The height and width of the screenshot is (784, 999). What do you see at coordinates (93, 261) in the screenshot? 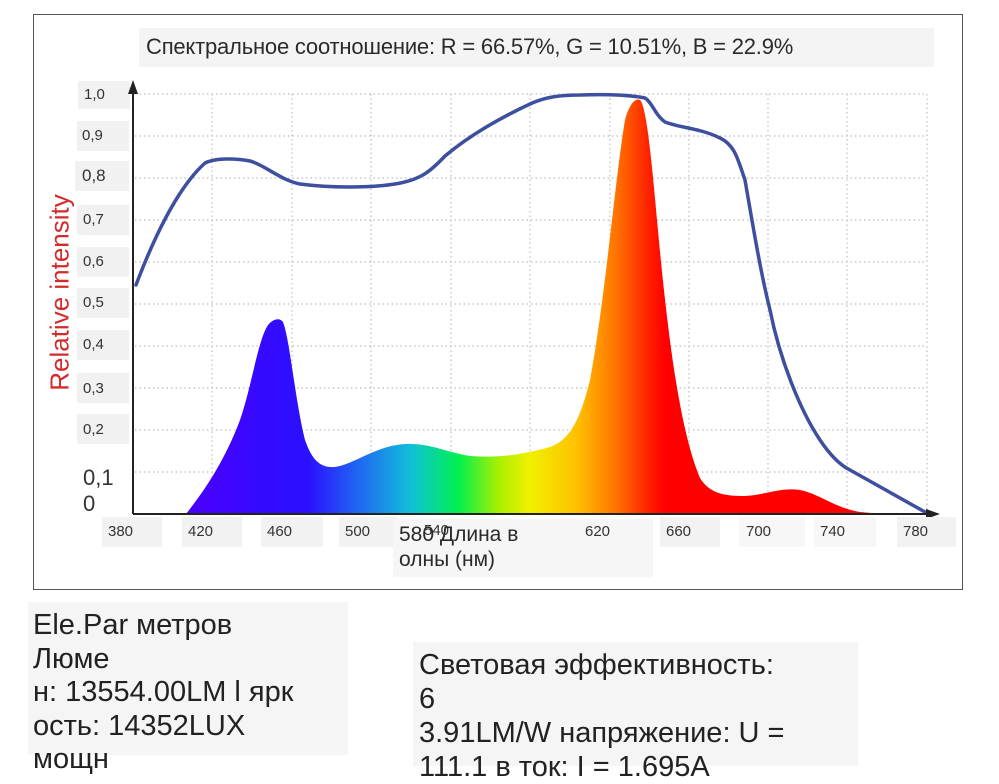
I see `ytick-0-6: 0,6` at bounding box center [93, 261].